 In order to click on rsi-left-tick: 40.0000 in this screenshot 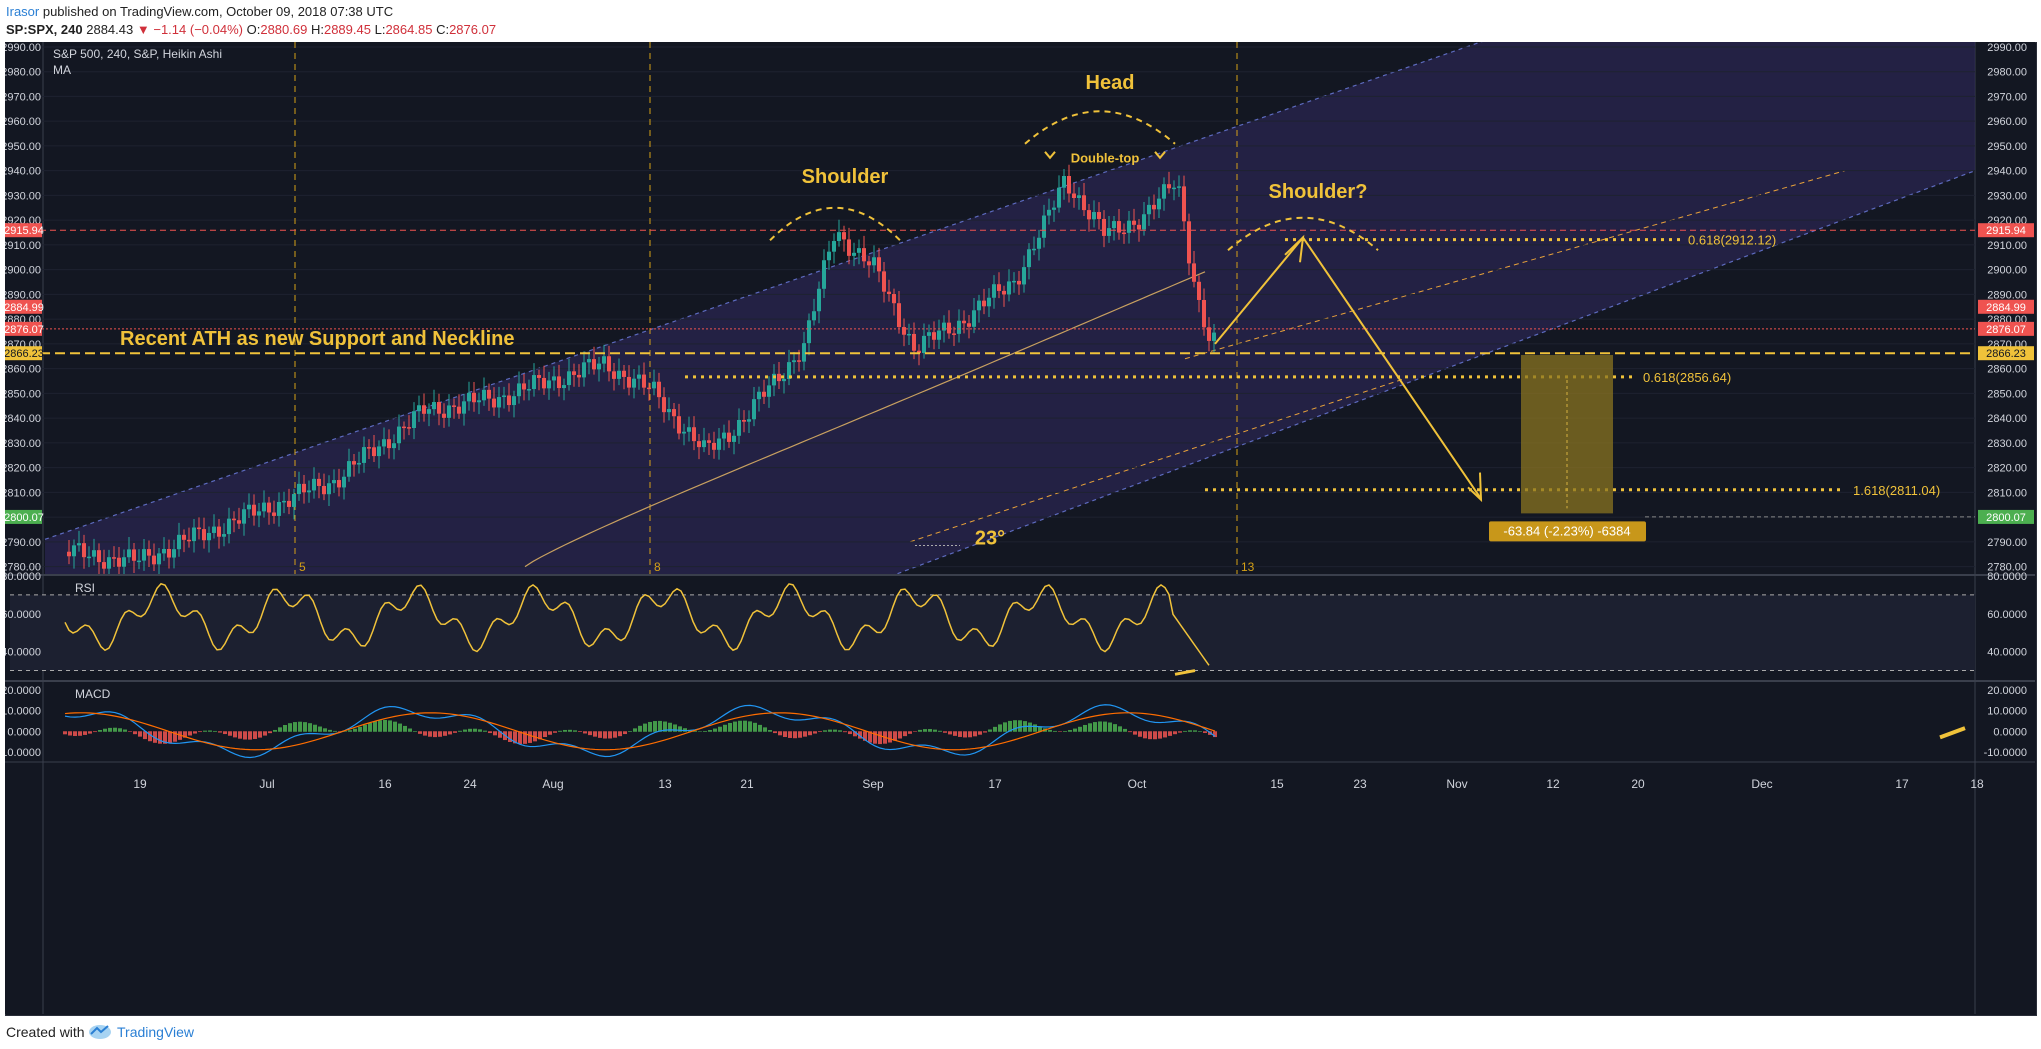, I will do `click(23, 653)`.